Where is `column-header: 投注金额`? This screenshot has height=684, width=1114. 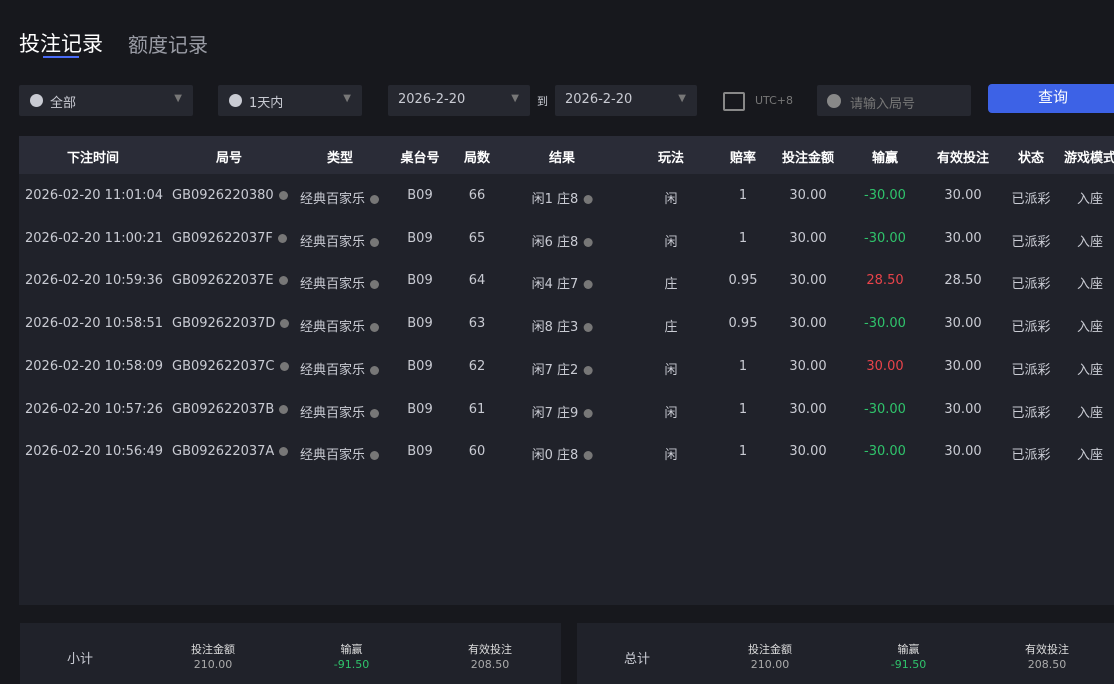
column-header: 投注金额 is located at coordinates (808, 158).